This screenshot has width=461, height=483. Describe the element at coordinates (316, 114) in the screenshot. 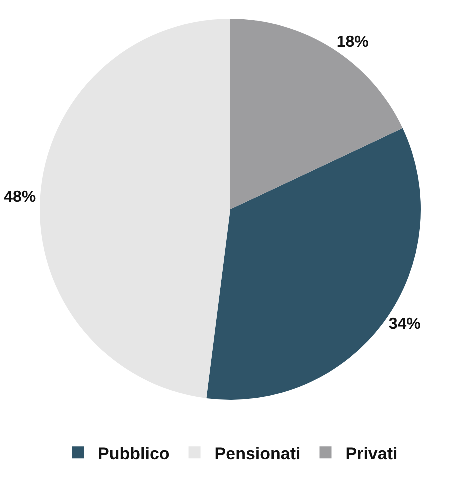

I see `pie-slice` at that location.